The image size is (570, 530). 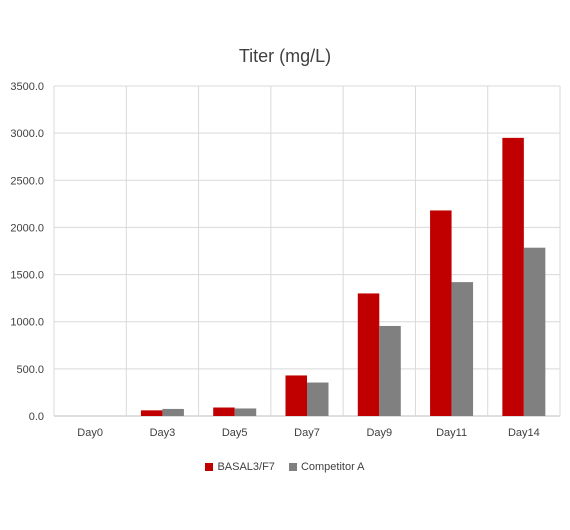 I want to click on y-tick-label: 3500.0, so click(x=27, y=87).